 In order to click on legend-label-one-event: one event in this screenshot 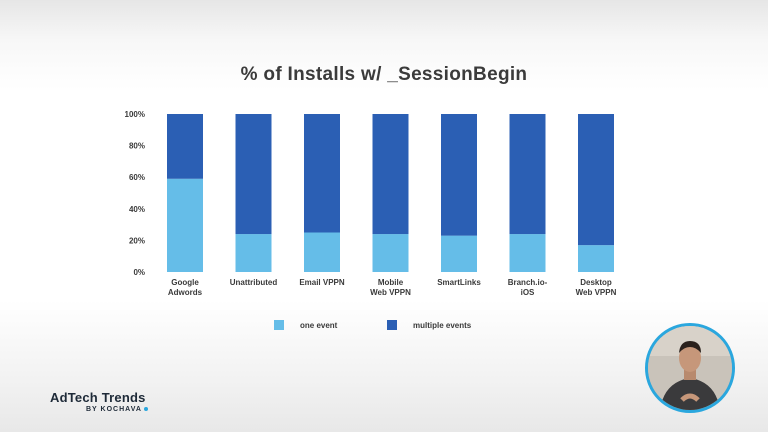, I will do `click(319, 325)`.